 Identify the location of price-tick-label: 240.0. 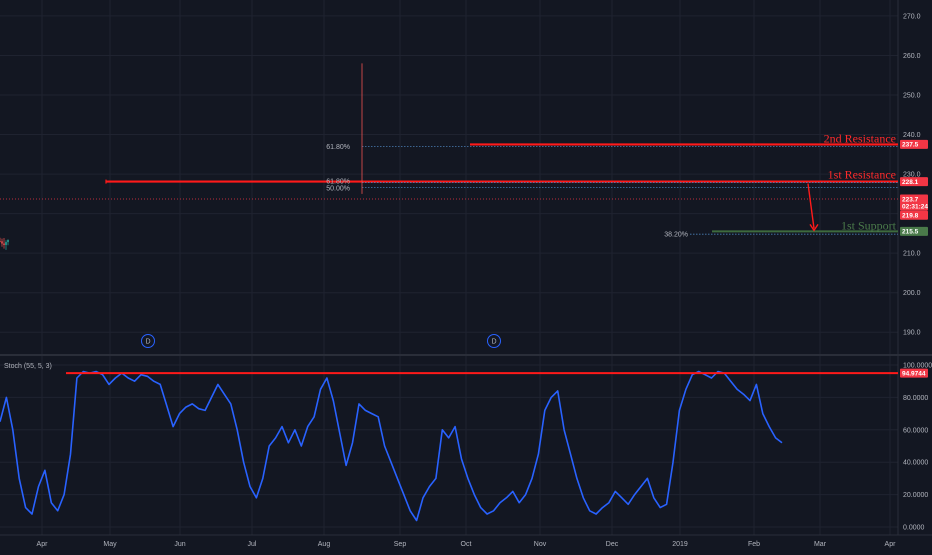
(912, 135).